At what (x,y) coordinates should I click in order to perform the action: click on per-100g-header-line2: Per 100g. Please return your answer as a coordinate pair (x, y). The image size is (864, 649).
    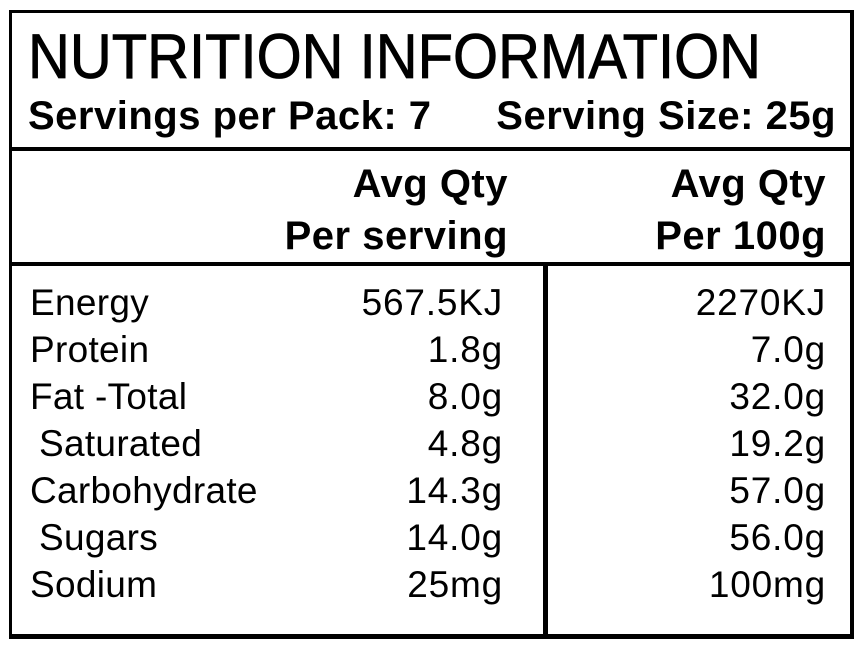
    Looking at the image, I should click on (740, 236).